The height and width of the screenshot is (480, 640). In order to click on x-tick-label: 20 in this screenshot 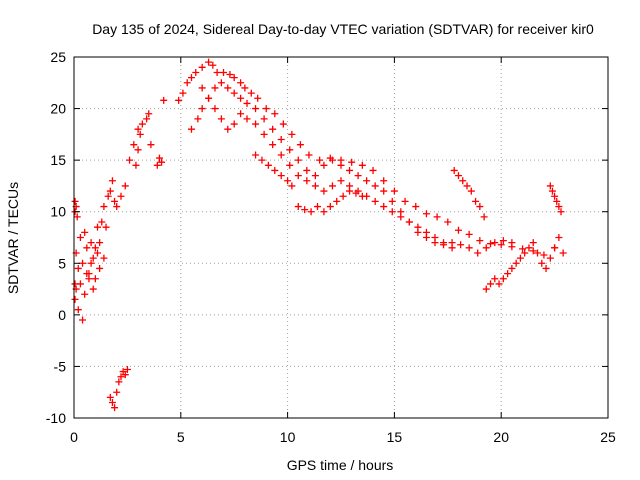, I will do `click(501, 437)`.